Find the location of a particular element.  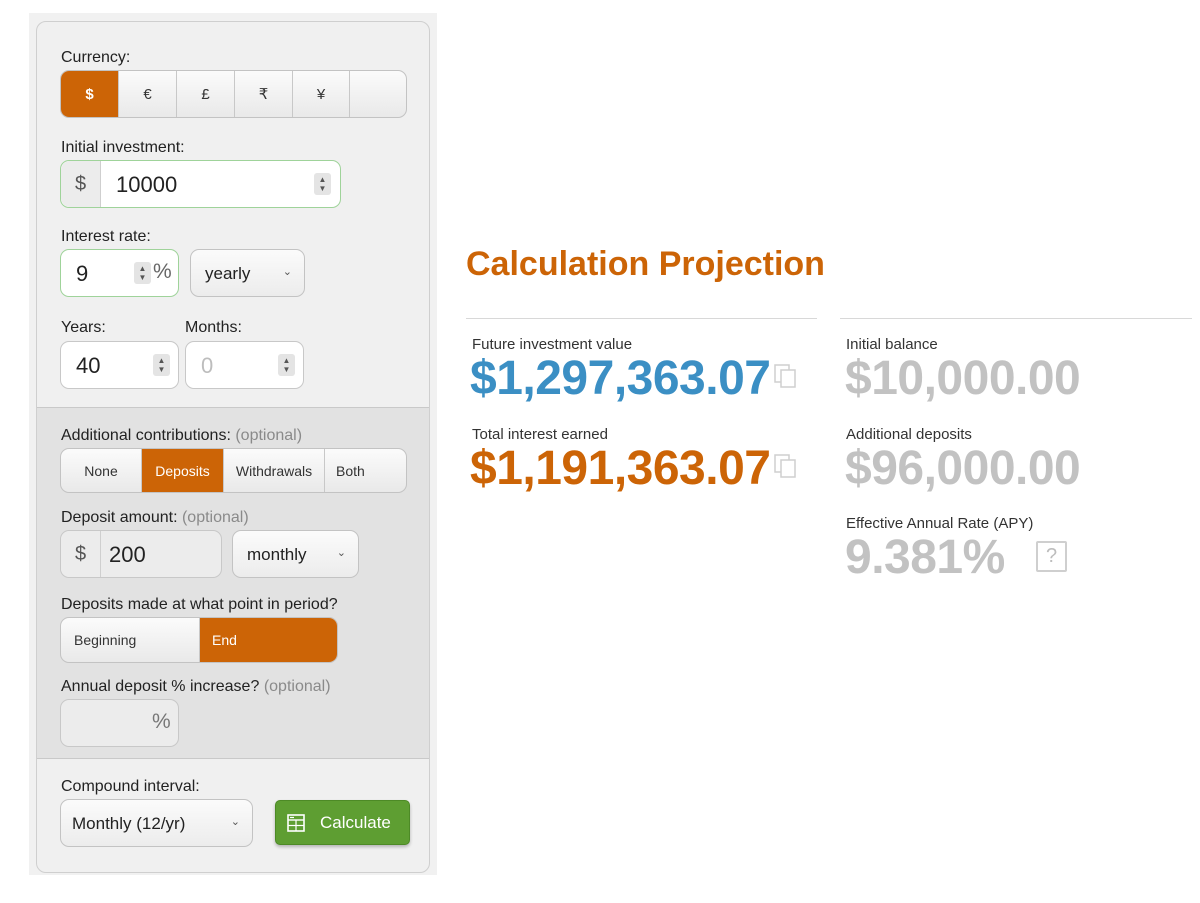

currency-jpy-button: ¥ is located at coordinates (321, 94).